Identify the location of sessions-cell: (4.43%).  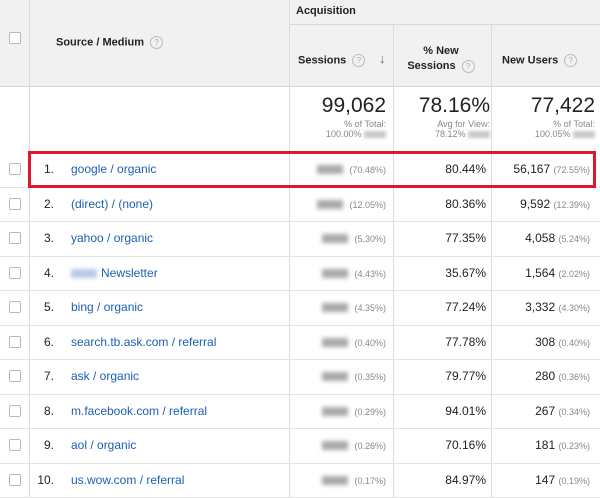
(338, 273).